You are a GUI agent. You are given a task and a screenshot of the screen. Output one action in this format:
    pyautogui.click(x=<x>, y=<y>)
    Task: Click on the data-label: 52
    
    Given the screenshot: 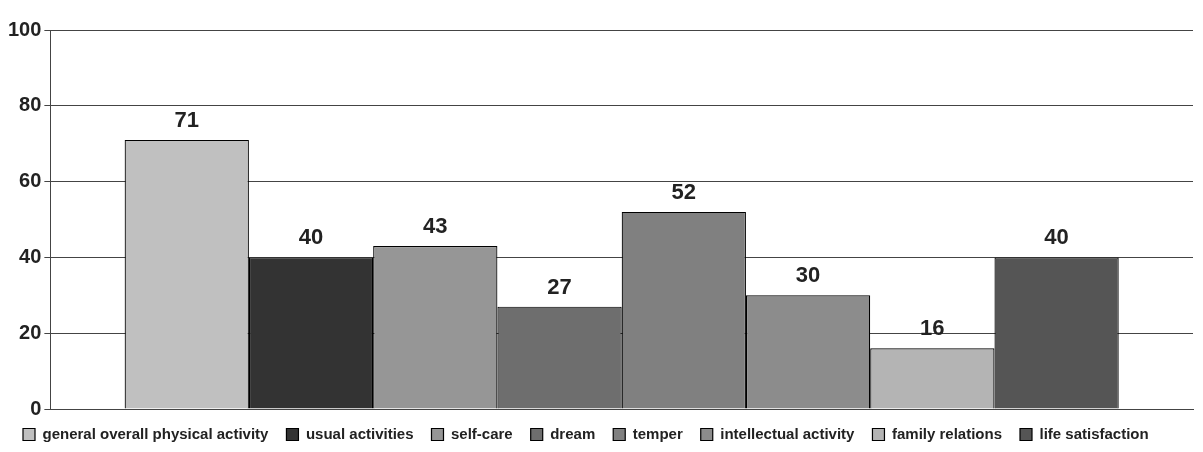 What is the action you would take?
    pyautogui.click(x=684, y=191)
    